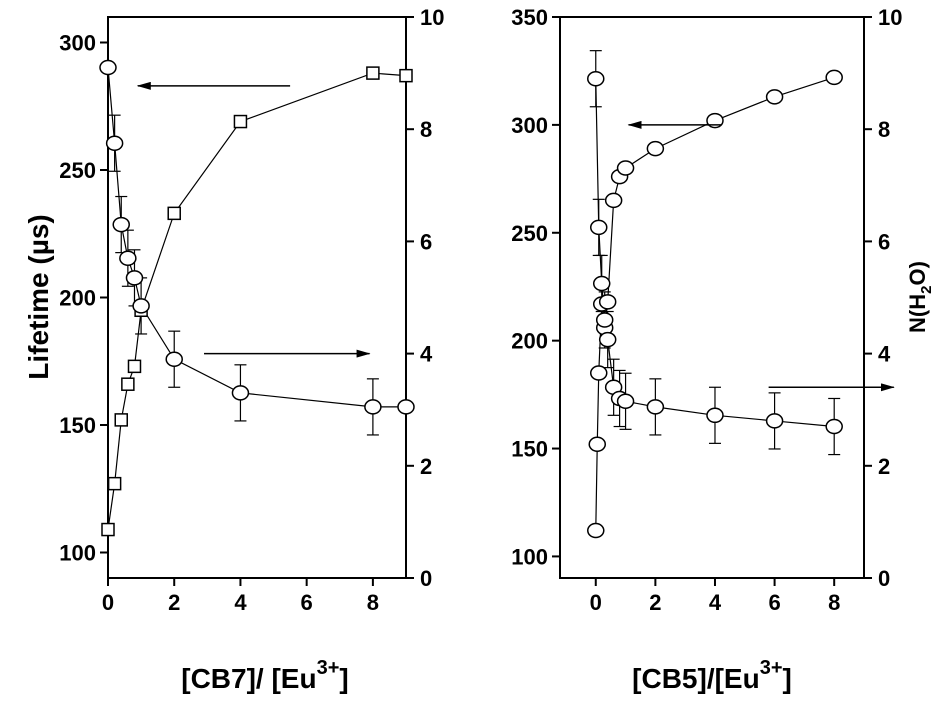 The width and height of the screenshot is (938, 708). I want to click on y-axis-label-nh2o-end: O), so click(917, 273).